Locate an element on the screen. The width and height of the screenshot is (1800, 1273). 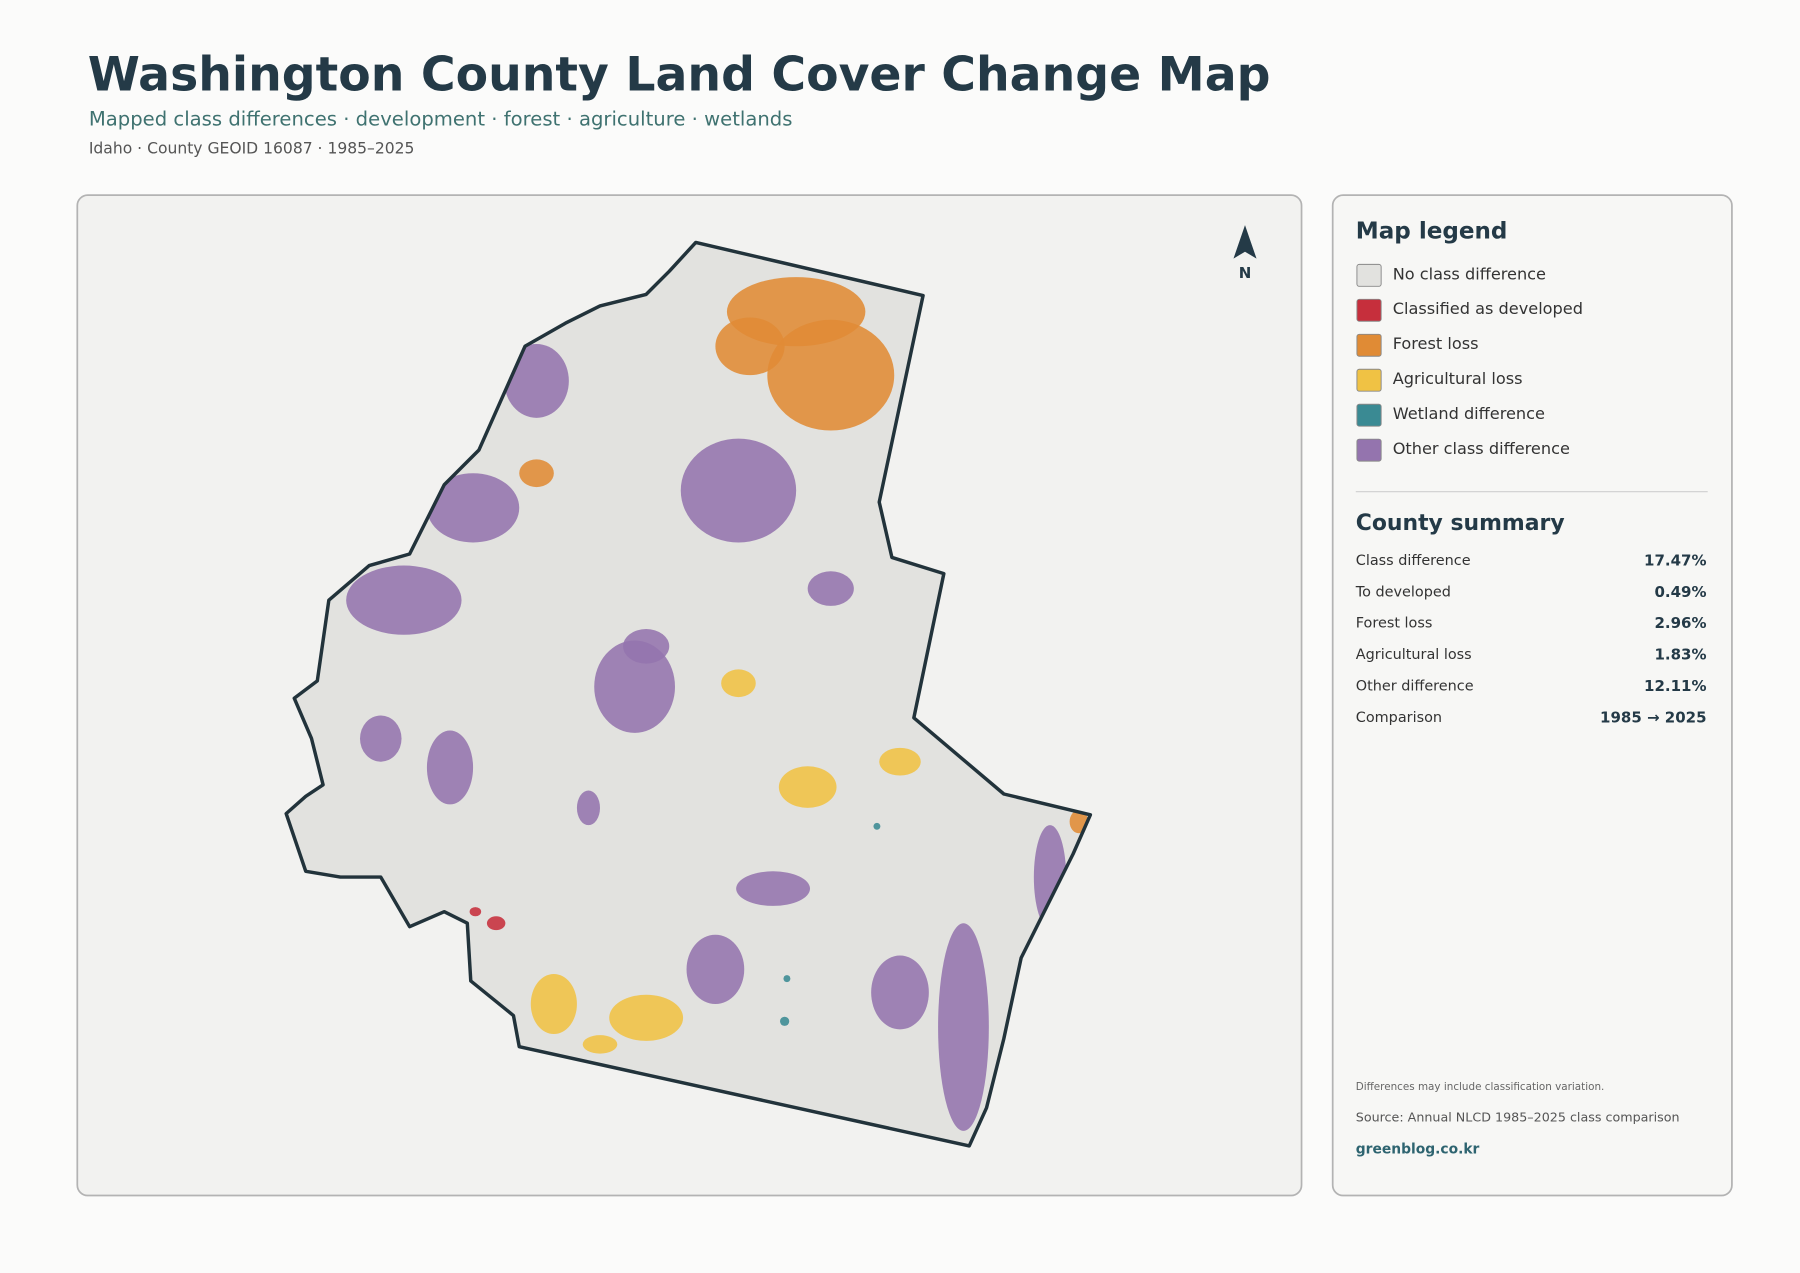
legend-label: No class difference is located at coordinates (1469, 273).